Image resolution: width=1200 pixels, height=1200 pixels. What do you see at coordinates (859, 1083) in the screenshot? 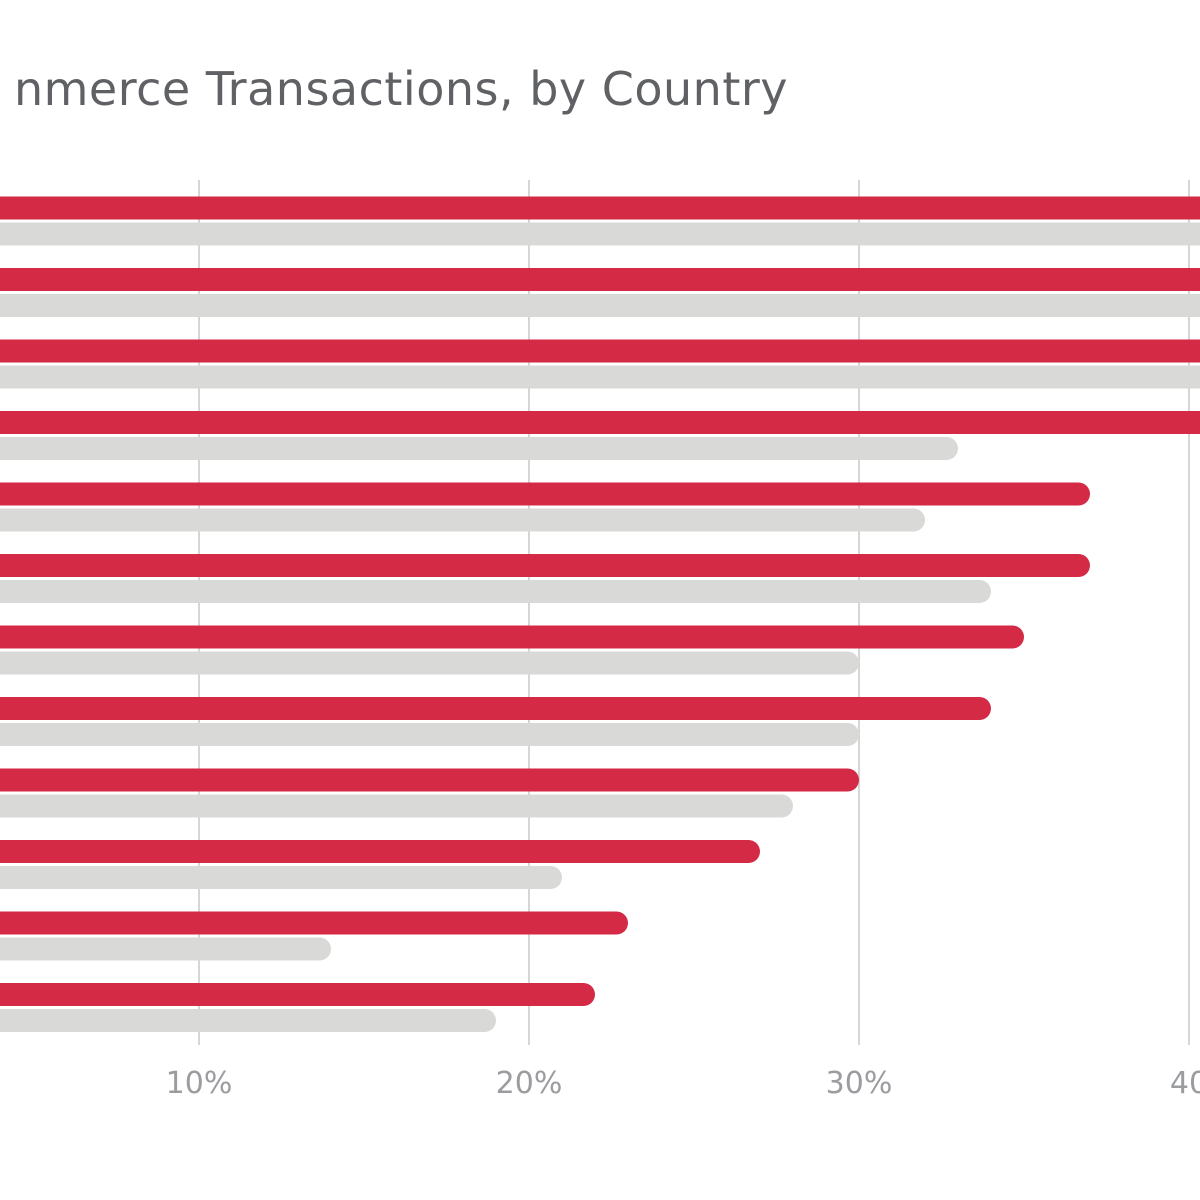
I see `x-tick-label: 30%` at bounding box center [859, 1083].